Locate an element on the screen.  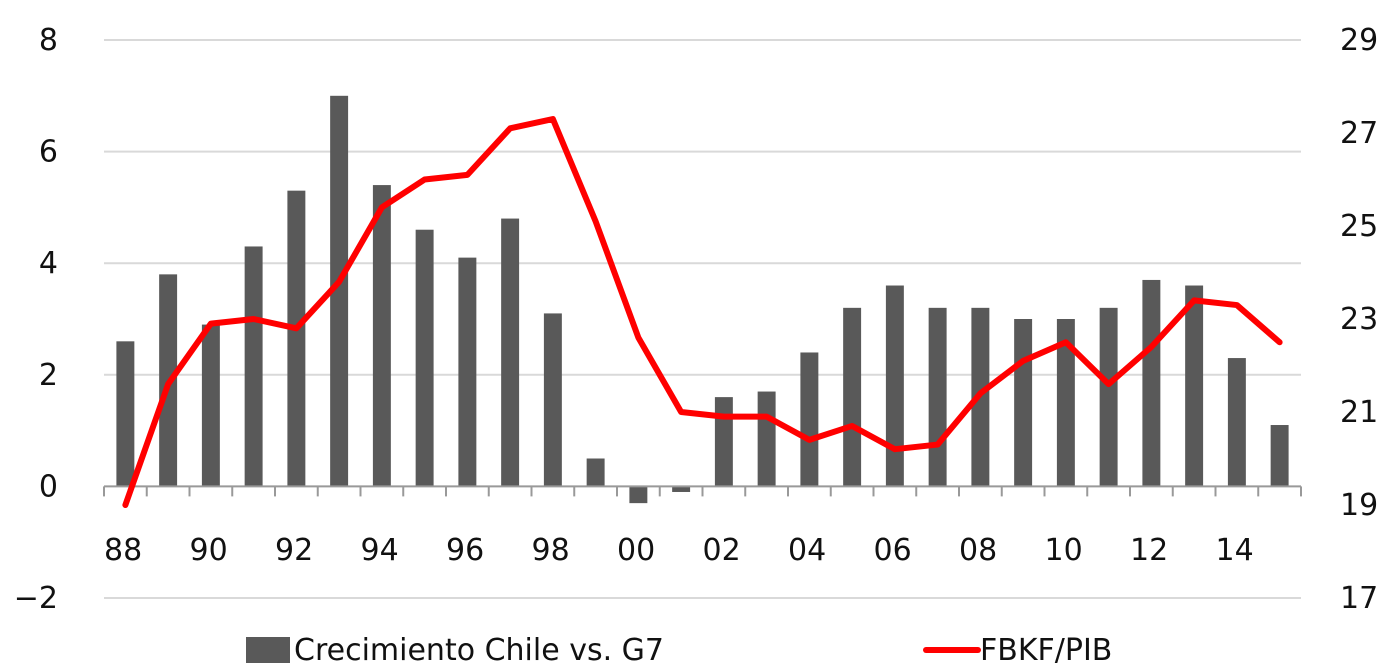
x-tick-label: 88 is located at coordinates (123, 550).